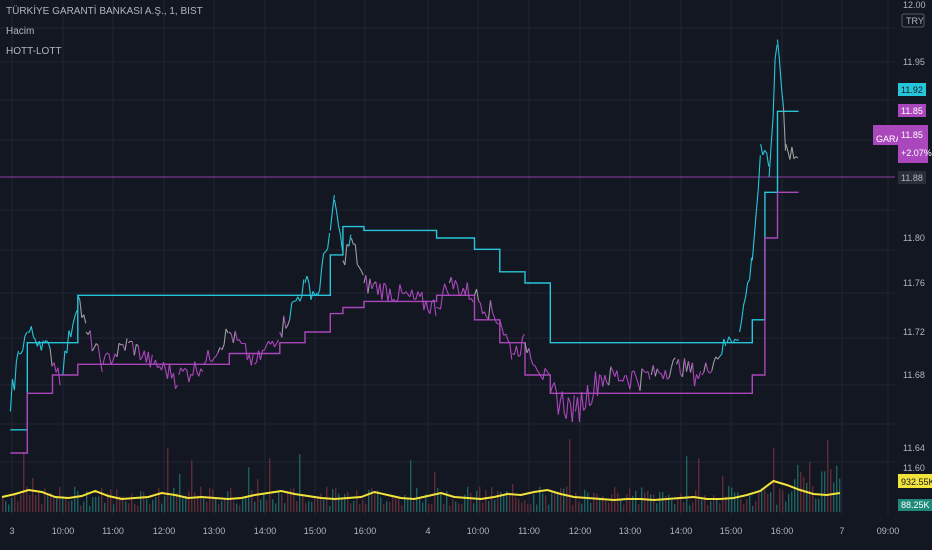 The width and height of the screenshot is (932, 550). I want to click on currency-label: TRY, so click(915, 21).